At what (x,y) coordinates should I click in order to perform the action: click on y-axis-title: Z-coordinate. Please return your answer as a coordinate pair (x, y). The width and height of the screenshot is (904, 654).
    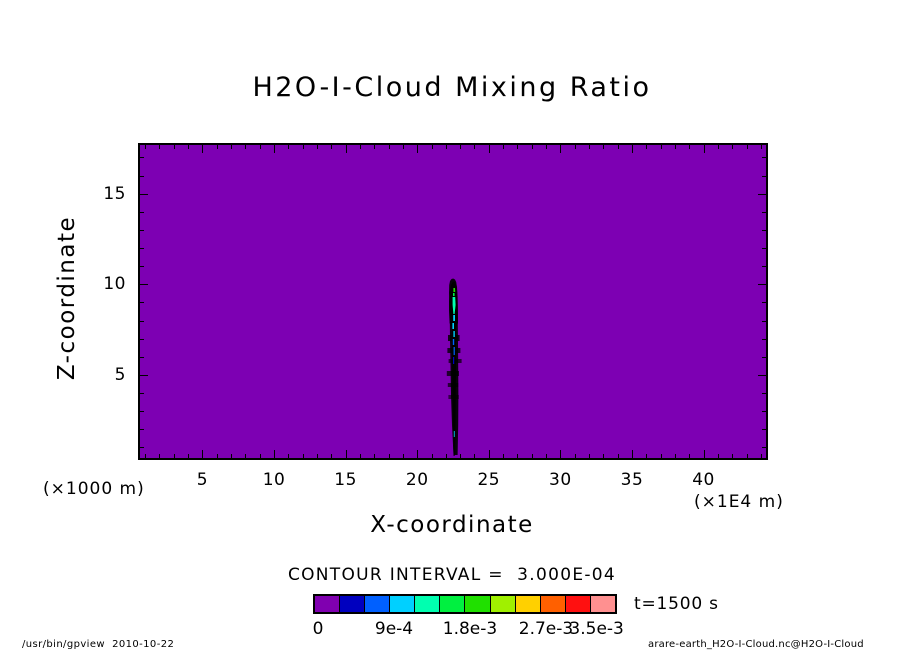
    Looking at the image, I should click on (67, 298).